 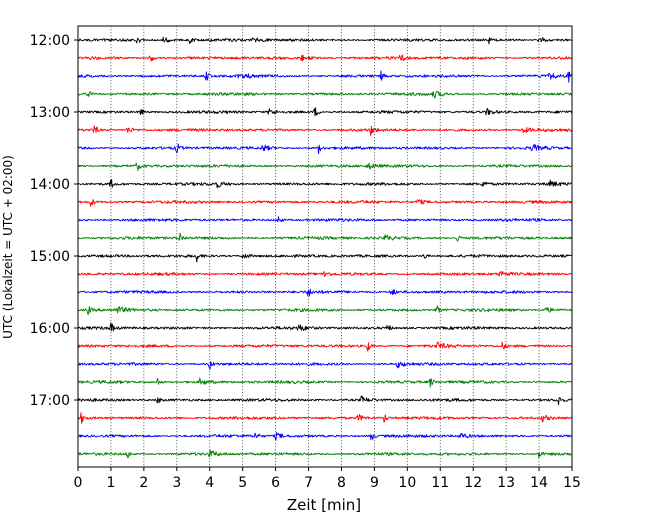 I want to click on x-axis-label: Zeit [min], so click(x=324, y=505).